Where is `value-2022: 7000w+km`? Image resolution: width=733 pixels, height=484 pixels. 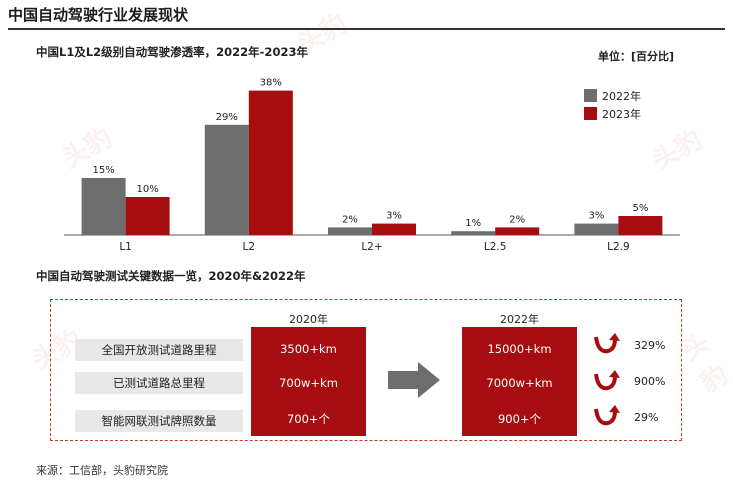
value-2022: 7000w+km is located at coordinates (519, 383).